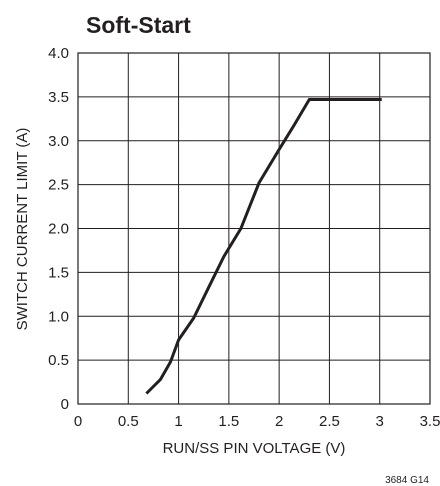 This screenshot has height=486, width=440. What do you see at coordinates (279, 421) in the screenshot?
I see `x-tick-label: 2` at bounding box center [279, 421].